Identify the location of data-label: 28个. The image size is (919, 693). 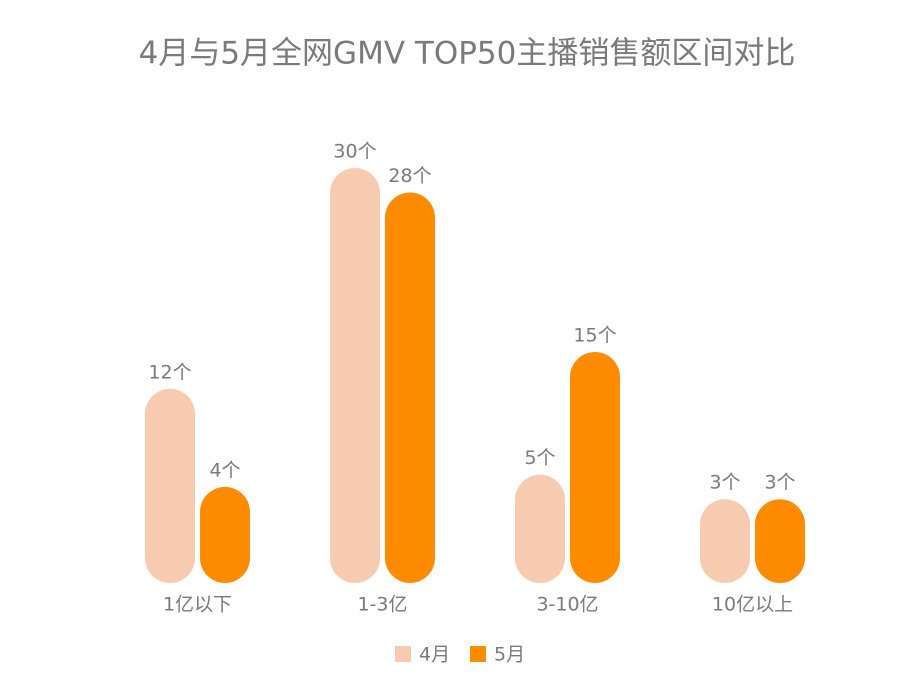
(409, 176).